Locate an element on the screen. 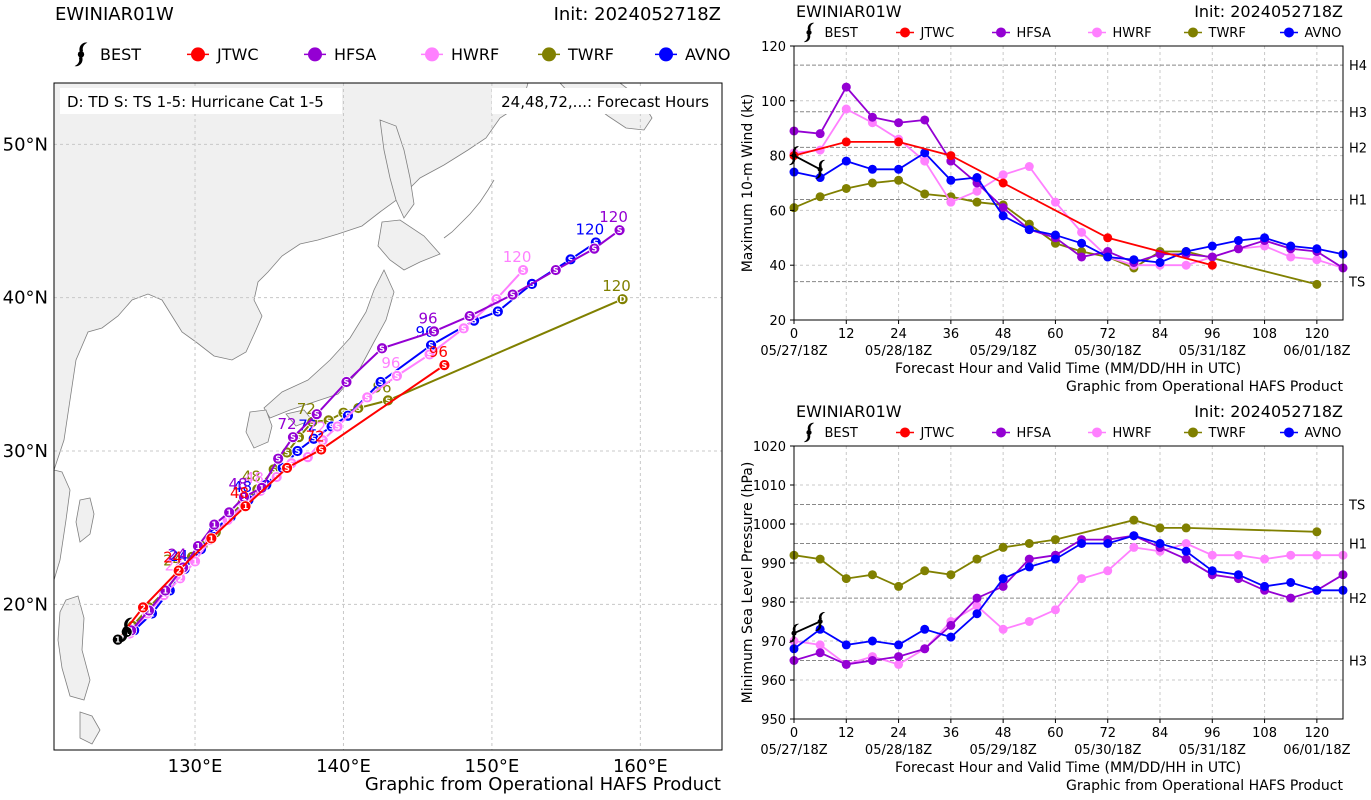 The image size is (1371, 800). map-y-tick-label: 40°N is located at coordinates (25, 298).